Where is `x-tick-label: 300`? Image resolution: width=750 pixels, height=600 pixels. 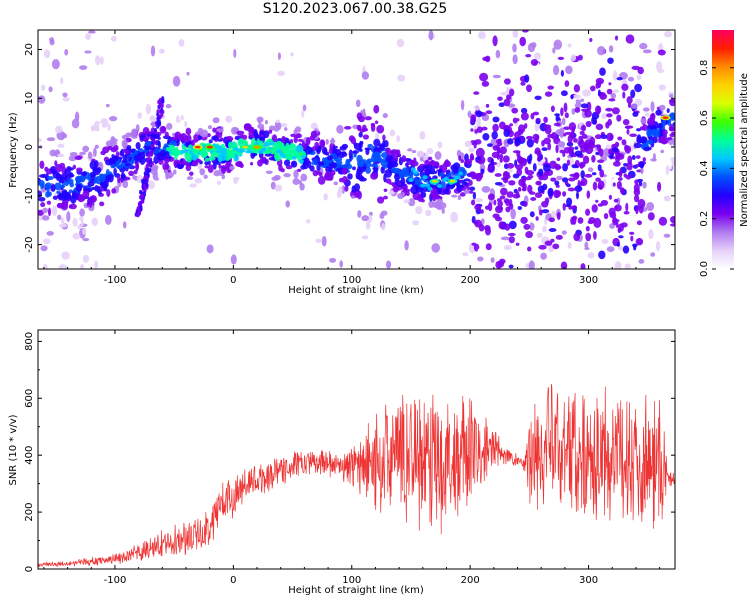 x-tick-label: 300 is located at coordinates (588, 280).